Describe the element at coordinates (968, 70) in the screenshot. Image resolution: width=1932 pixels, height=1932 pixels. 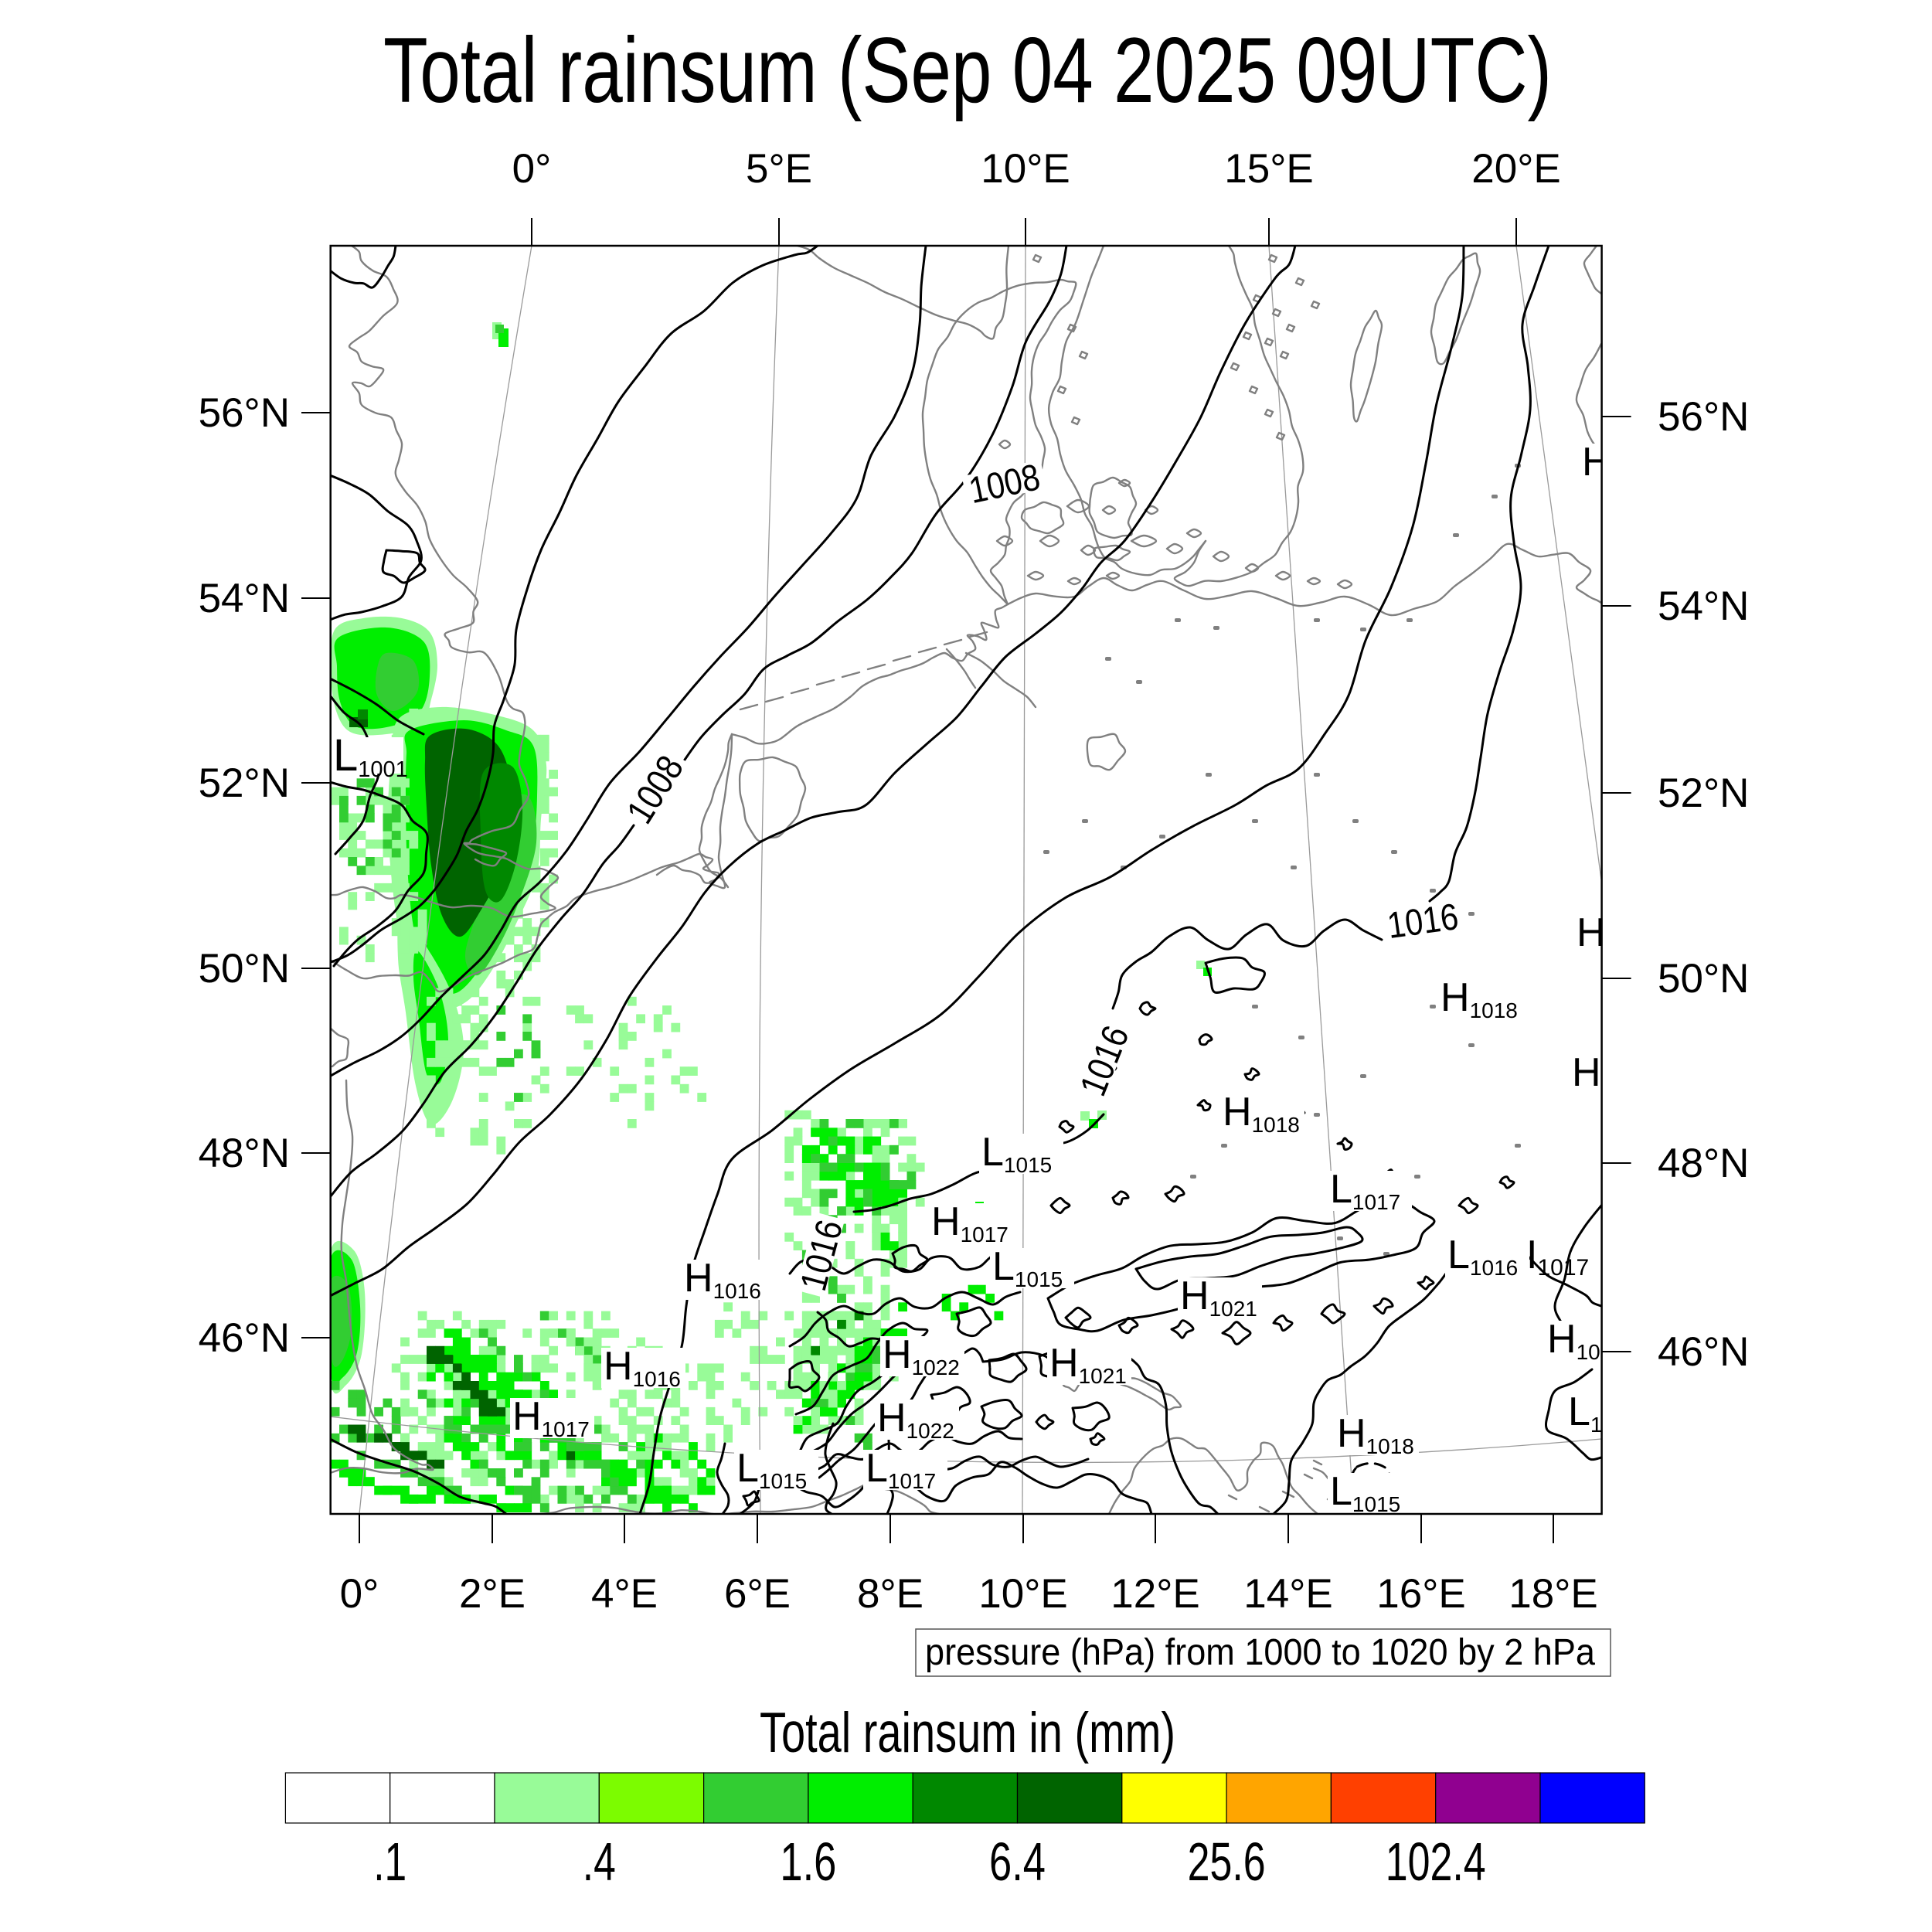
I see `svg-text:Total rainsum (Sep 04 2025 09U: Total rainsum (Sep 04 2025 09UTC)` at that location.